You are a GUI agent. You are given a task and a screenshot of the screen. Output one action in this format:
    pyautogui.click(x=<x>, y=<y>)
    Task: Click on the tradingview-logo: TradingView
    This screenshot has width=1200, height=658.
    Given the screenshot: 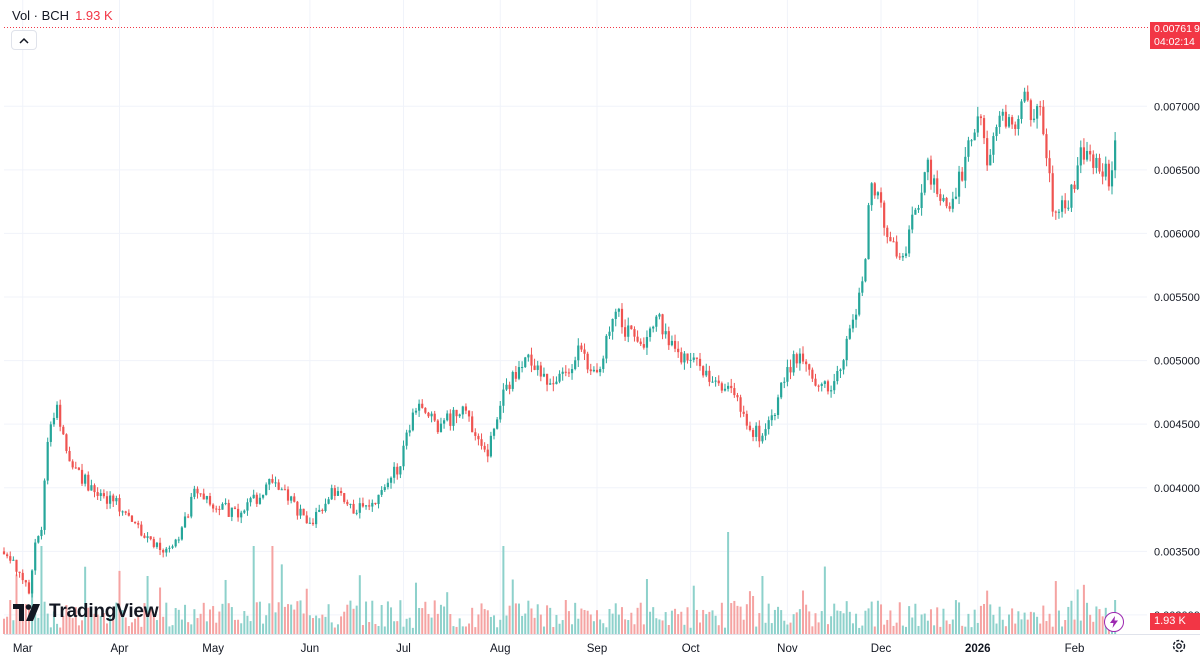 What is the action you would take?
    pyautogui.click(x=86, y=612)
    